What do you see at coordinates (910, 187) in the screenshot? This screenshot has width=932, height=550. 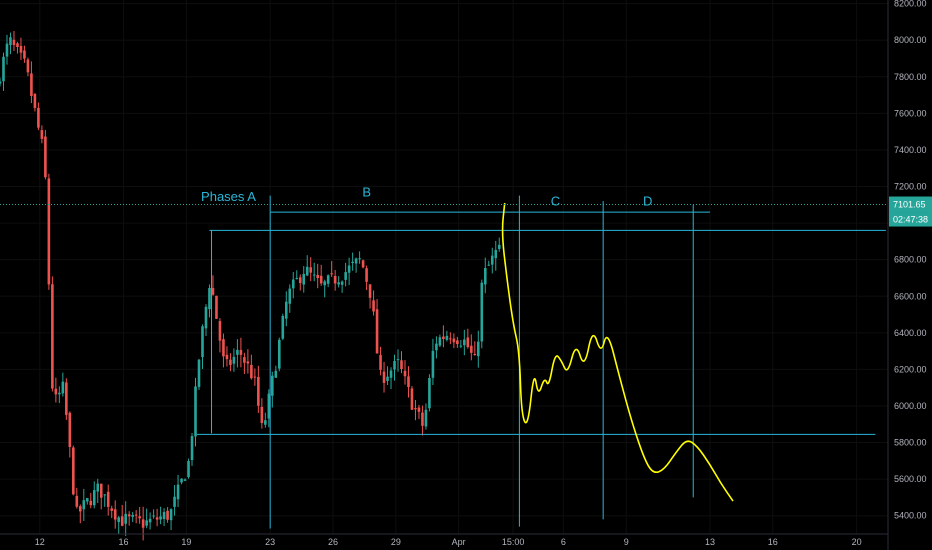 I see `y-tick-label: 7200.00` at bounding box center [910, 187].